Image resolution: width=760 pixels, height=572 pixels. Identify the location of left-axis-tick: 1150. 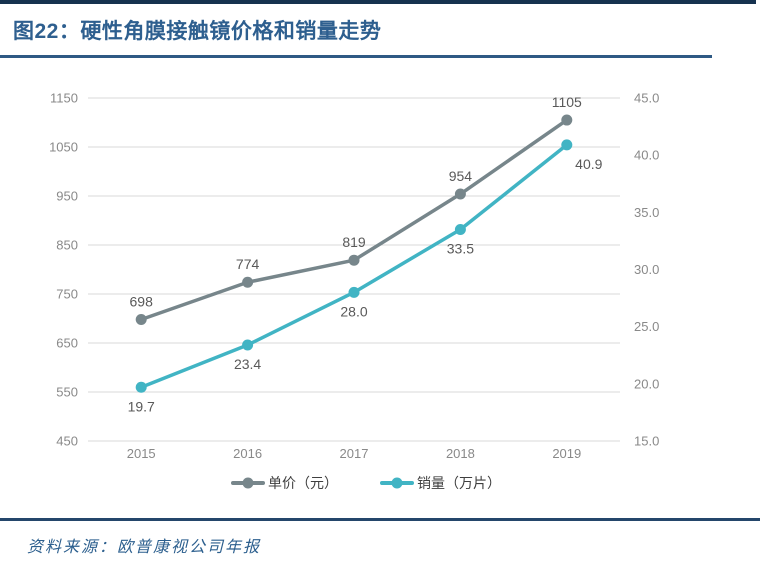
(64, 98).